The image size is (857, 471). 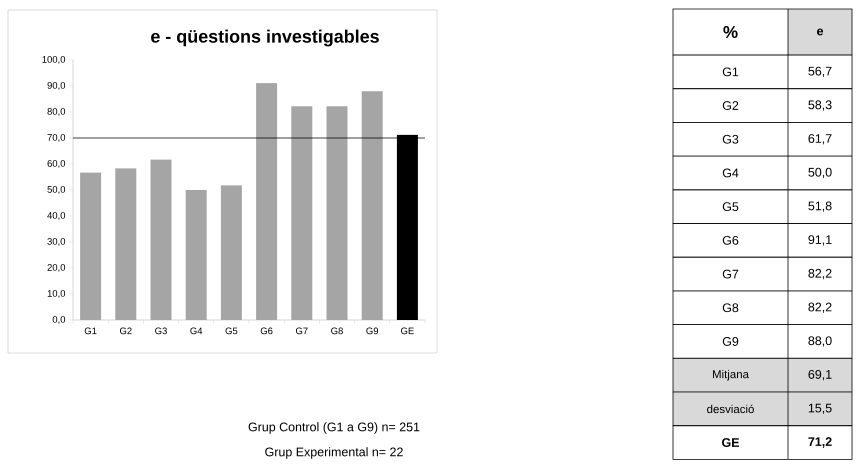 I want to click on x-tick-label: G8, so click(x=337, y=331).